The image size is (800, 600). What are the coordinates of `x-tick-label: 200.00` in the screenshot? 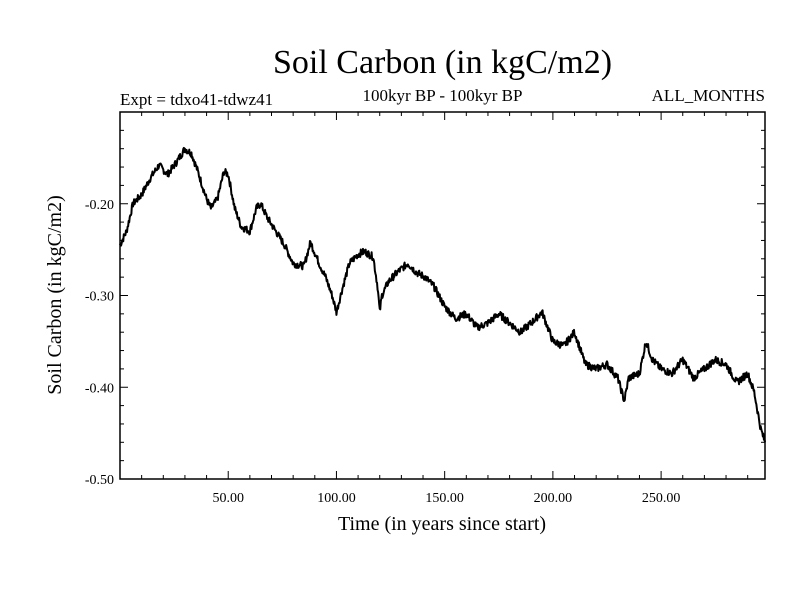 It's located at (553, 498).